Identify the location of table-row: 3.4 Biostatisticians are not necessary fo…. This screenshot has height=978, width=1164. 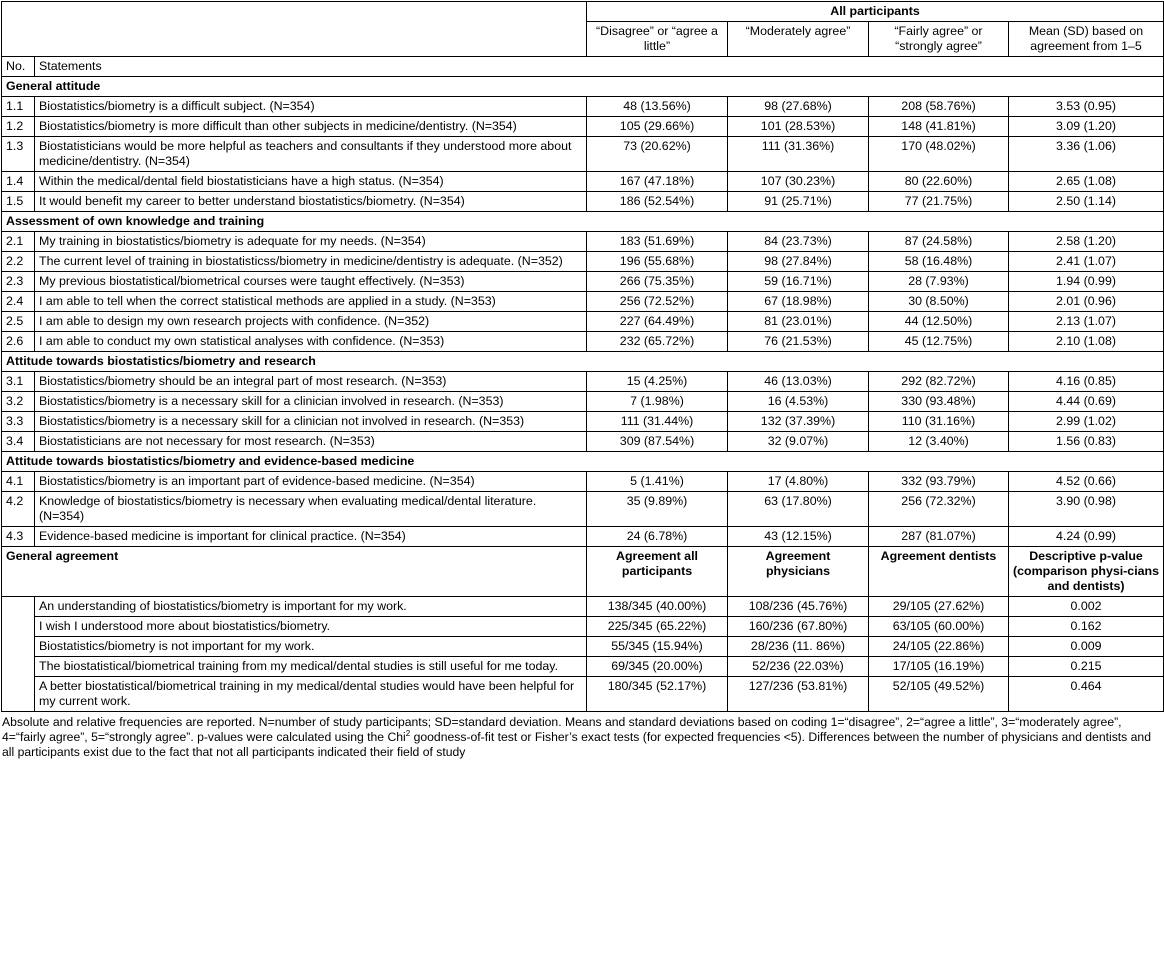
(582, 441).